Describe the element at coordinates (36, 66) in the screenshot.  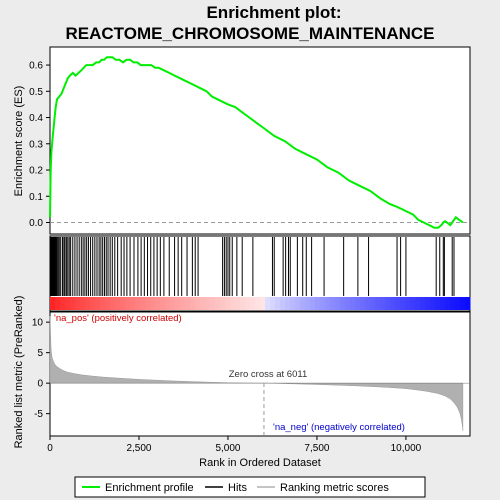
I see `es-ytick-label: 0.6` at that location.